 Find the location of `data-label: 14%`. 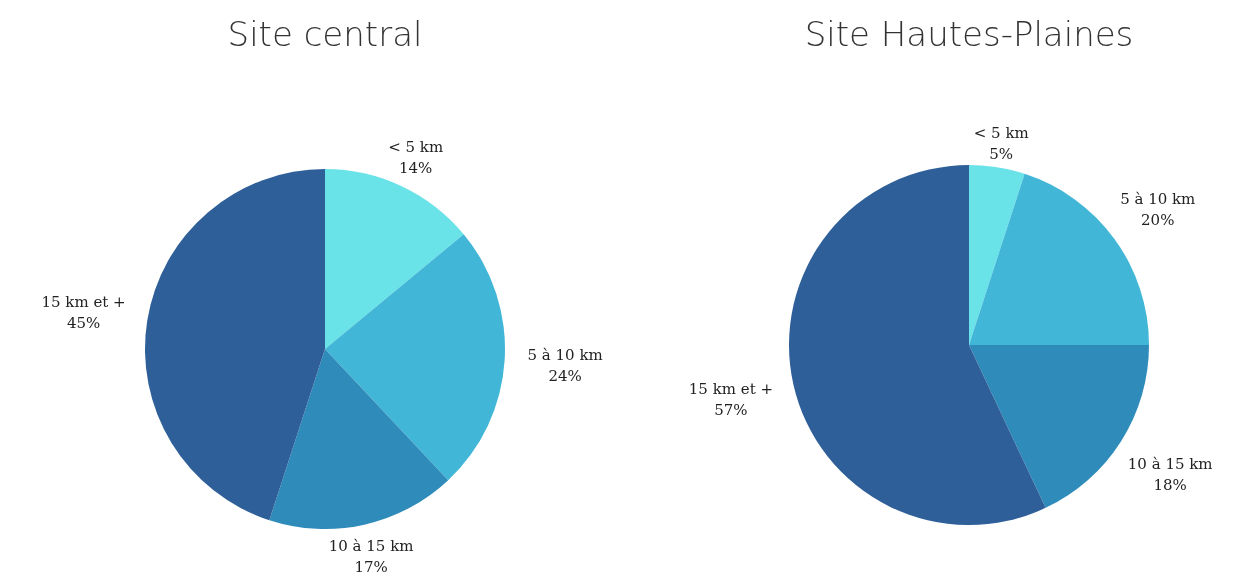

data-label: 14% is located at coordinates (416, 168).